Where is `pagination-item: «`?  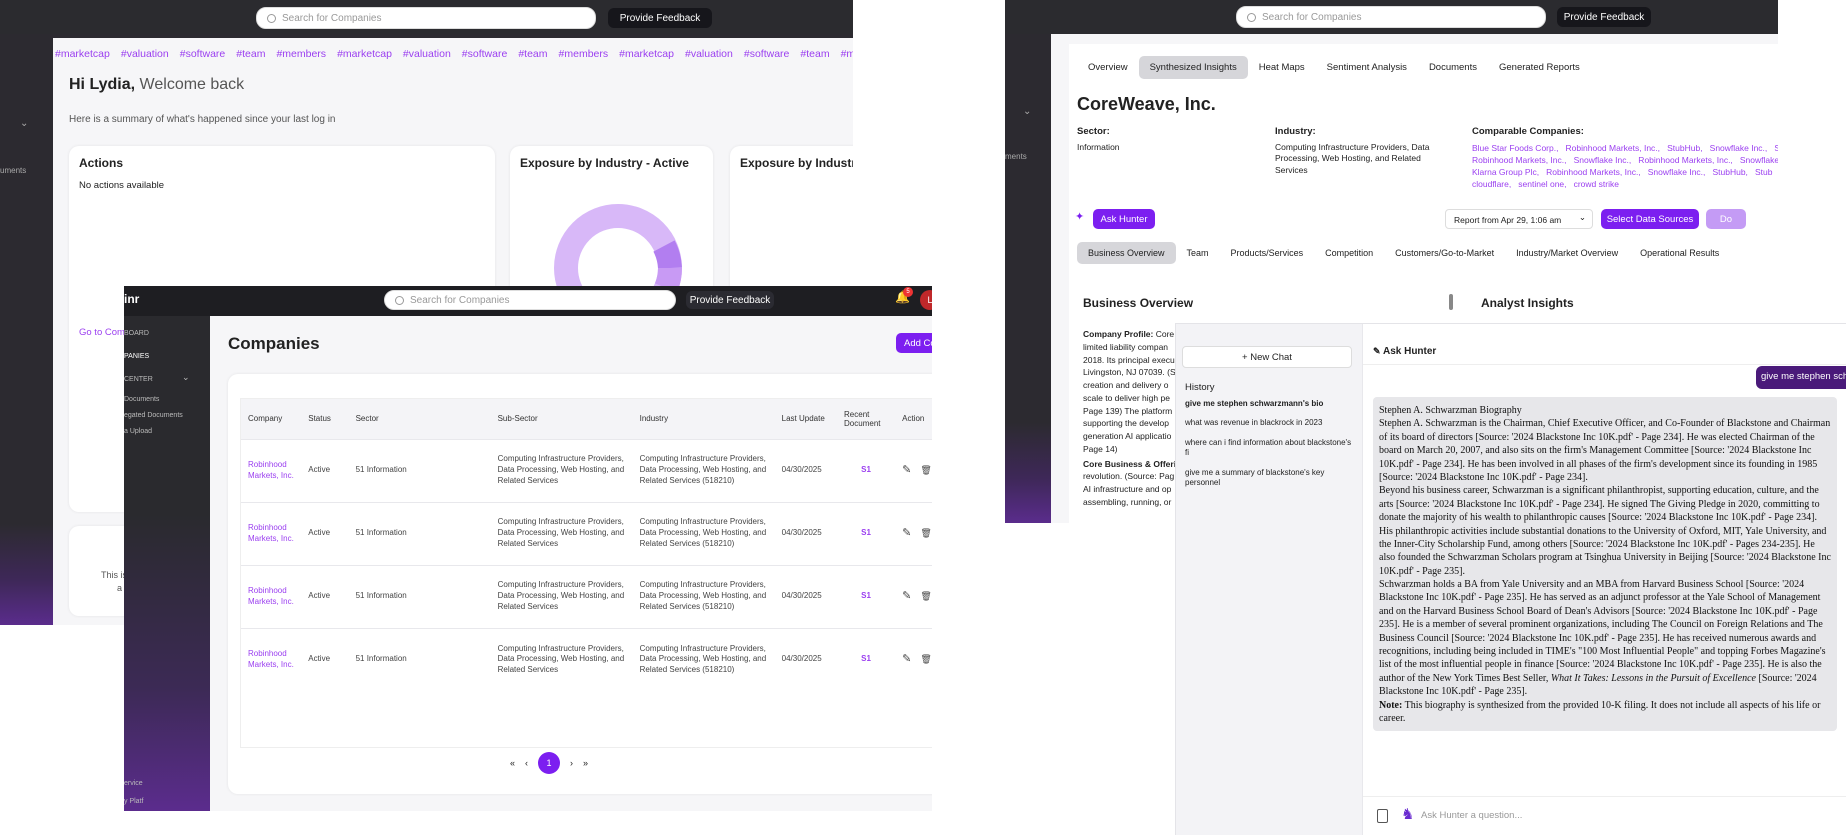 pagination-item: « is located at coordinates (513, 763).